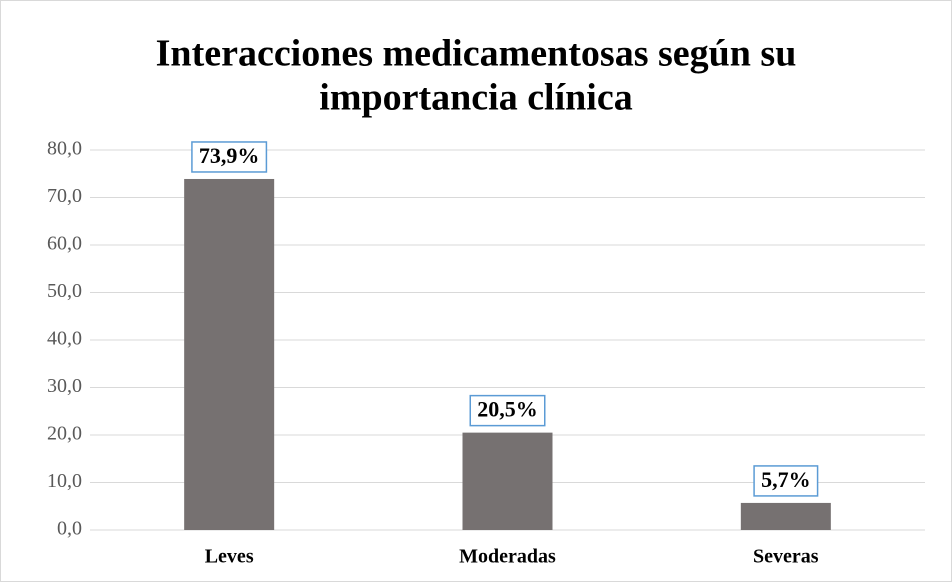 This screenshot has width=952, height=582. I want to click on data-label: 73,9%, so click(229, 155).